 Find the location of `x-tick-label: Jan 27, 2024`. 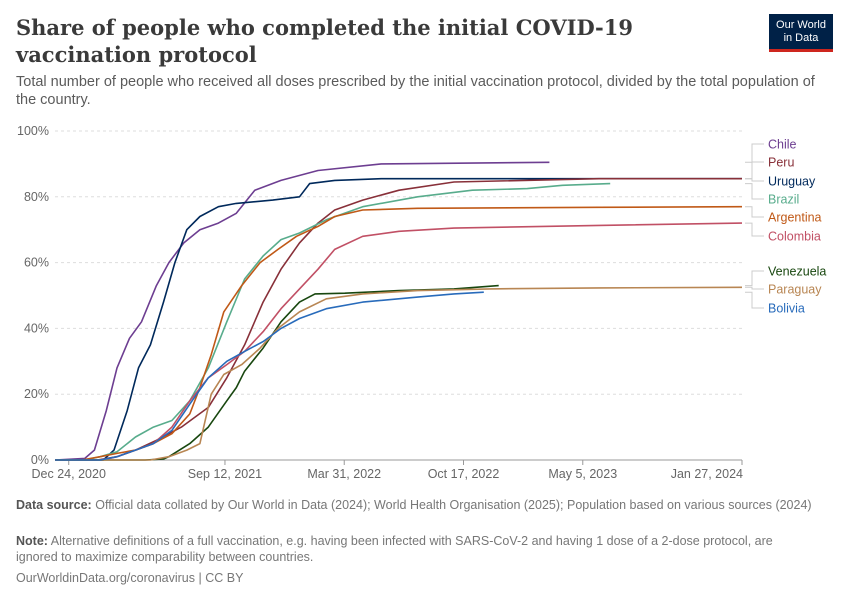

x-tick-label: Jan 27, 2024 is located at coordinates (707, 474).